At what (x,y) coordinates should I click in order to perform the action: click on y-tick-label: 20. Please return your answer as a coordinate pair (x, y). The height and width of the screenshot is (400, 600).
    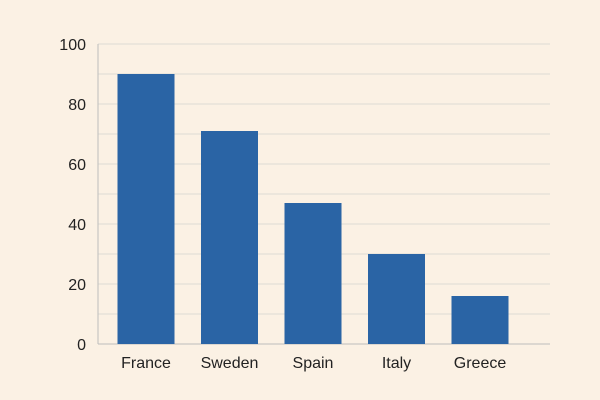
    Looking at the image, I should click on (77, 285).